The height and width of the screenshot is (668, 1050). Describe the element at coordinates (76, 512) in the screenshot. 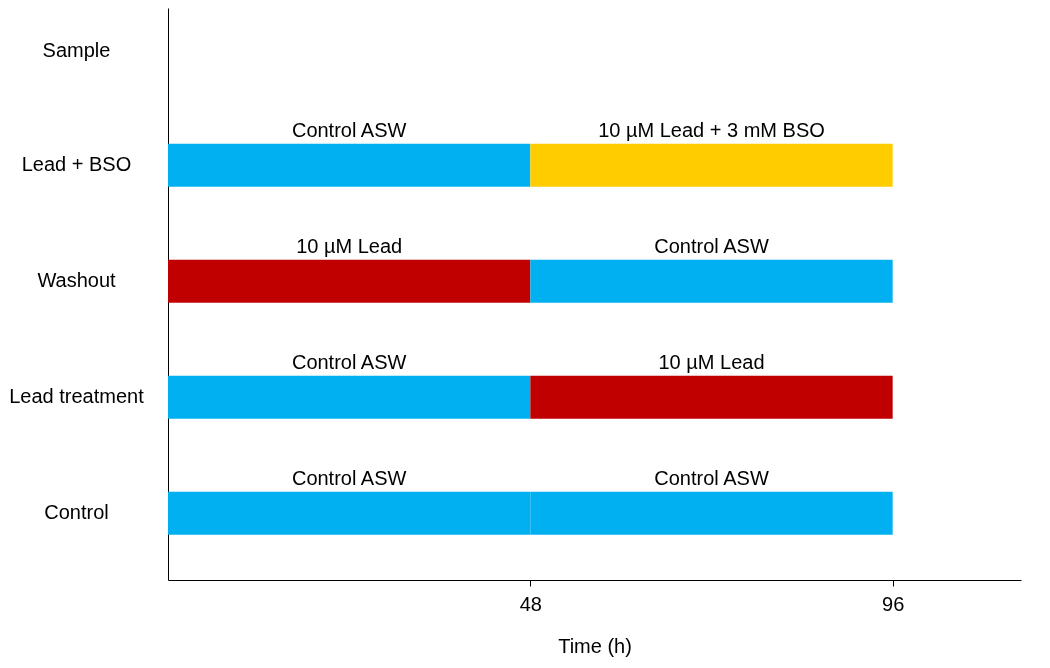

I see `y-tick-label: Control` at that location.